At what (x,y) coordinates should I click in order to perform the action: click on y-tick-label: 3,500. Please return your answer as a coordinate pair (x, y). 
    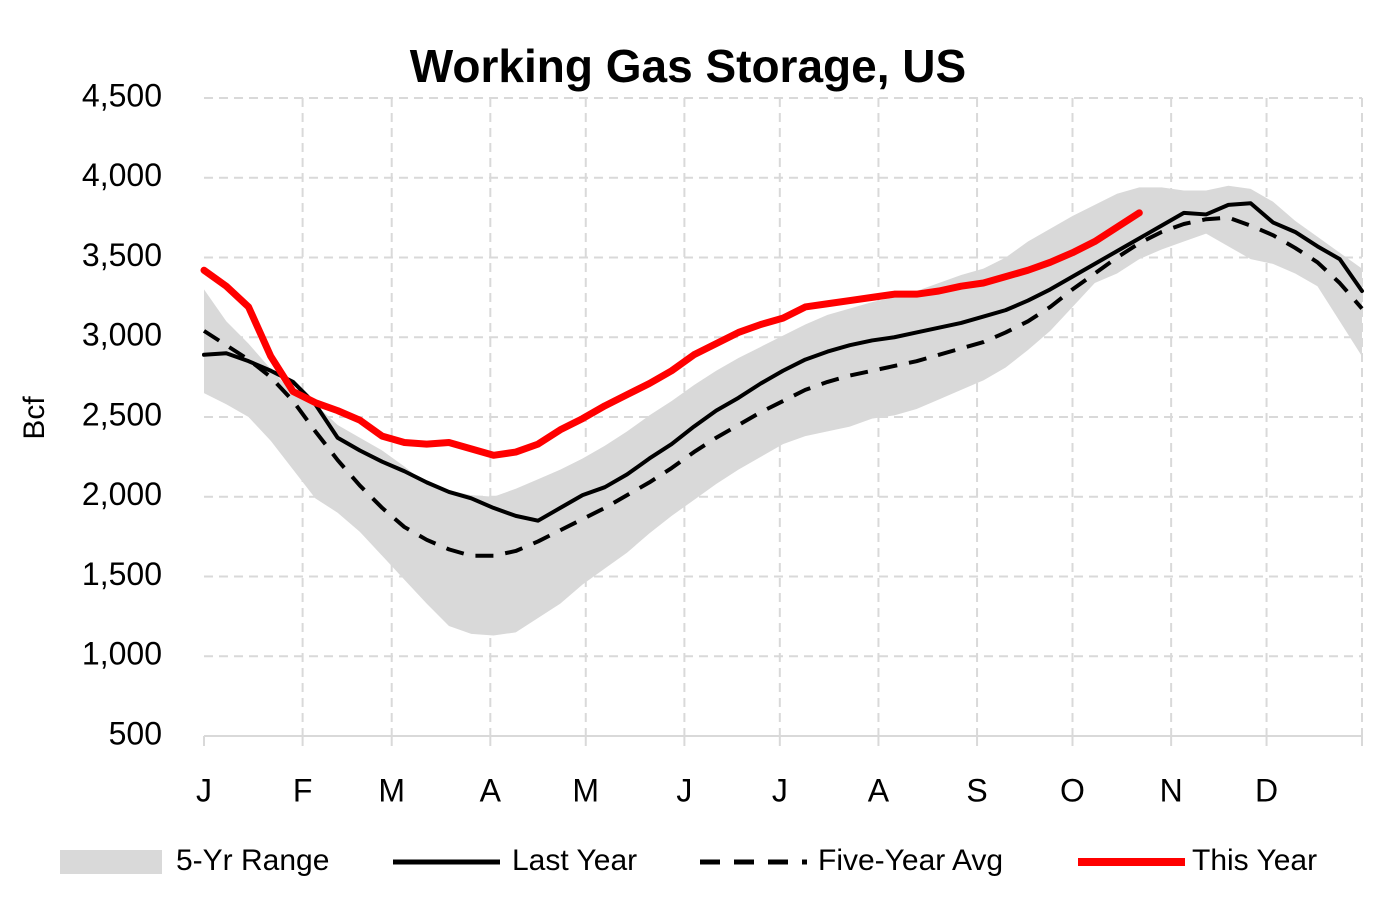
    Looking at the image, I should click on (122, 255).